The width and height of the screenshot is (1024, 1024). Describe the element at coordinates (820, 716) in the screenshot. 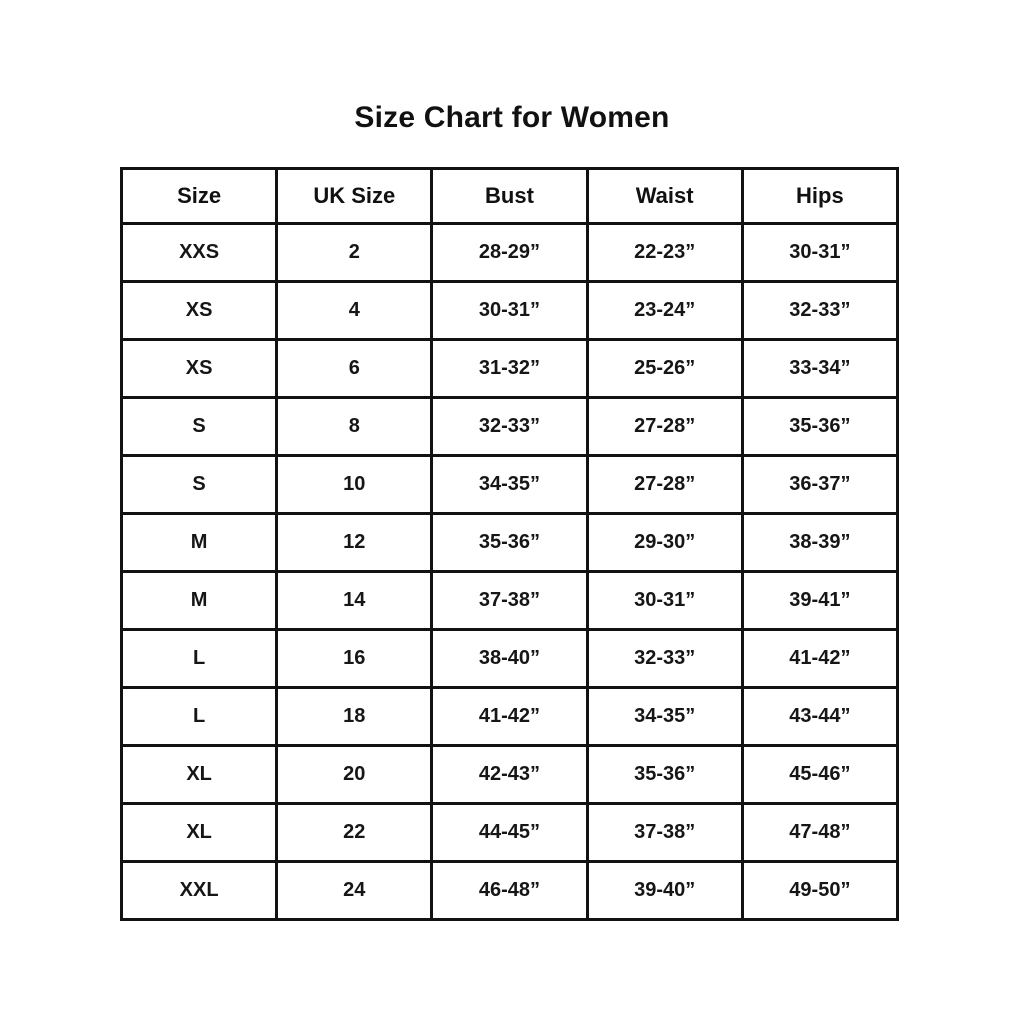

I see `table-cell: 43-44”` at that location.